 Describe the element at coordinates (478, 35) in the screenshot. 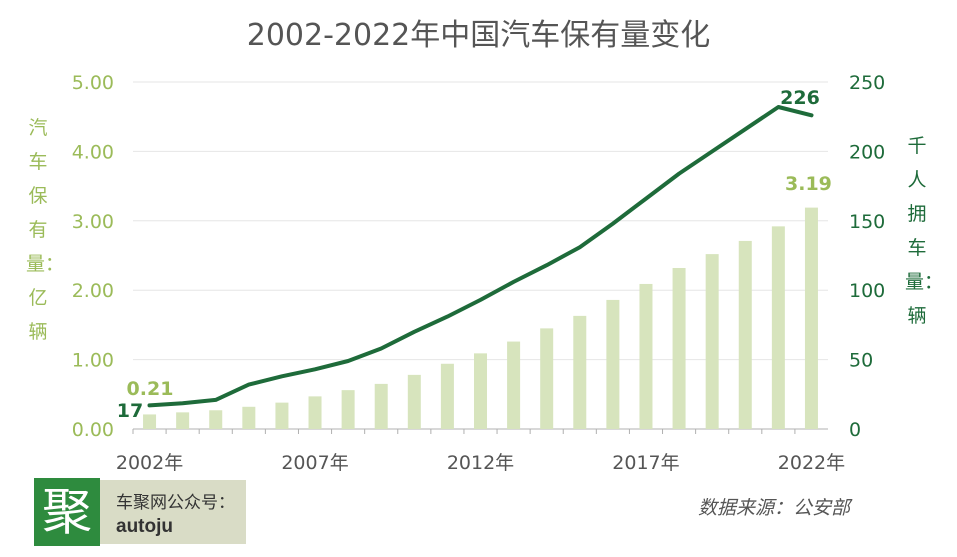

I see `chart-title: 2002-2022年中国汽车保有量变化` at that location.